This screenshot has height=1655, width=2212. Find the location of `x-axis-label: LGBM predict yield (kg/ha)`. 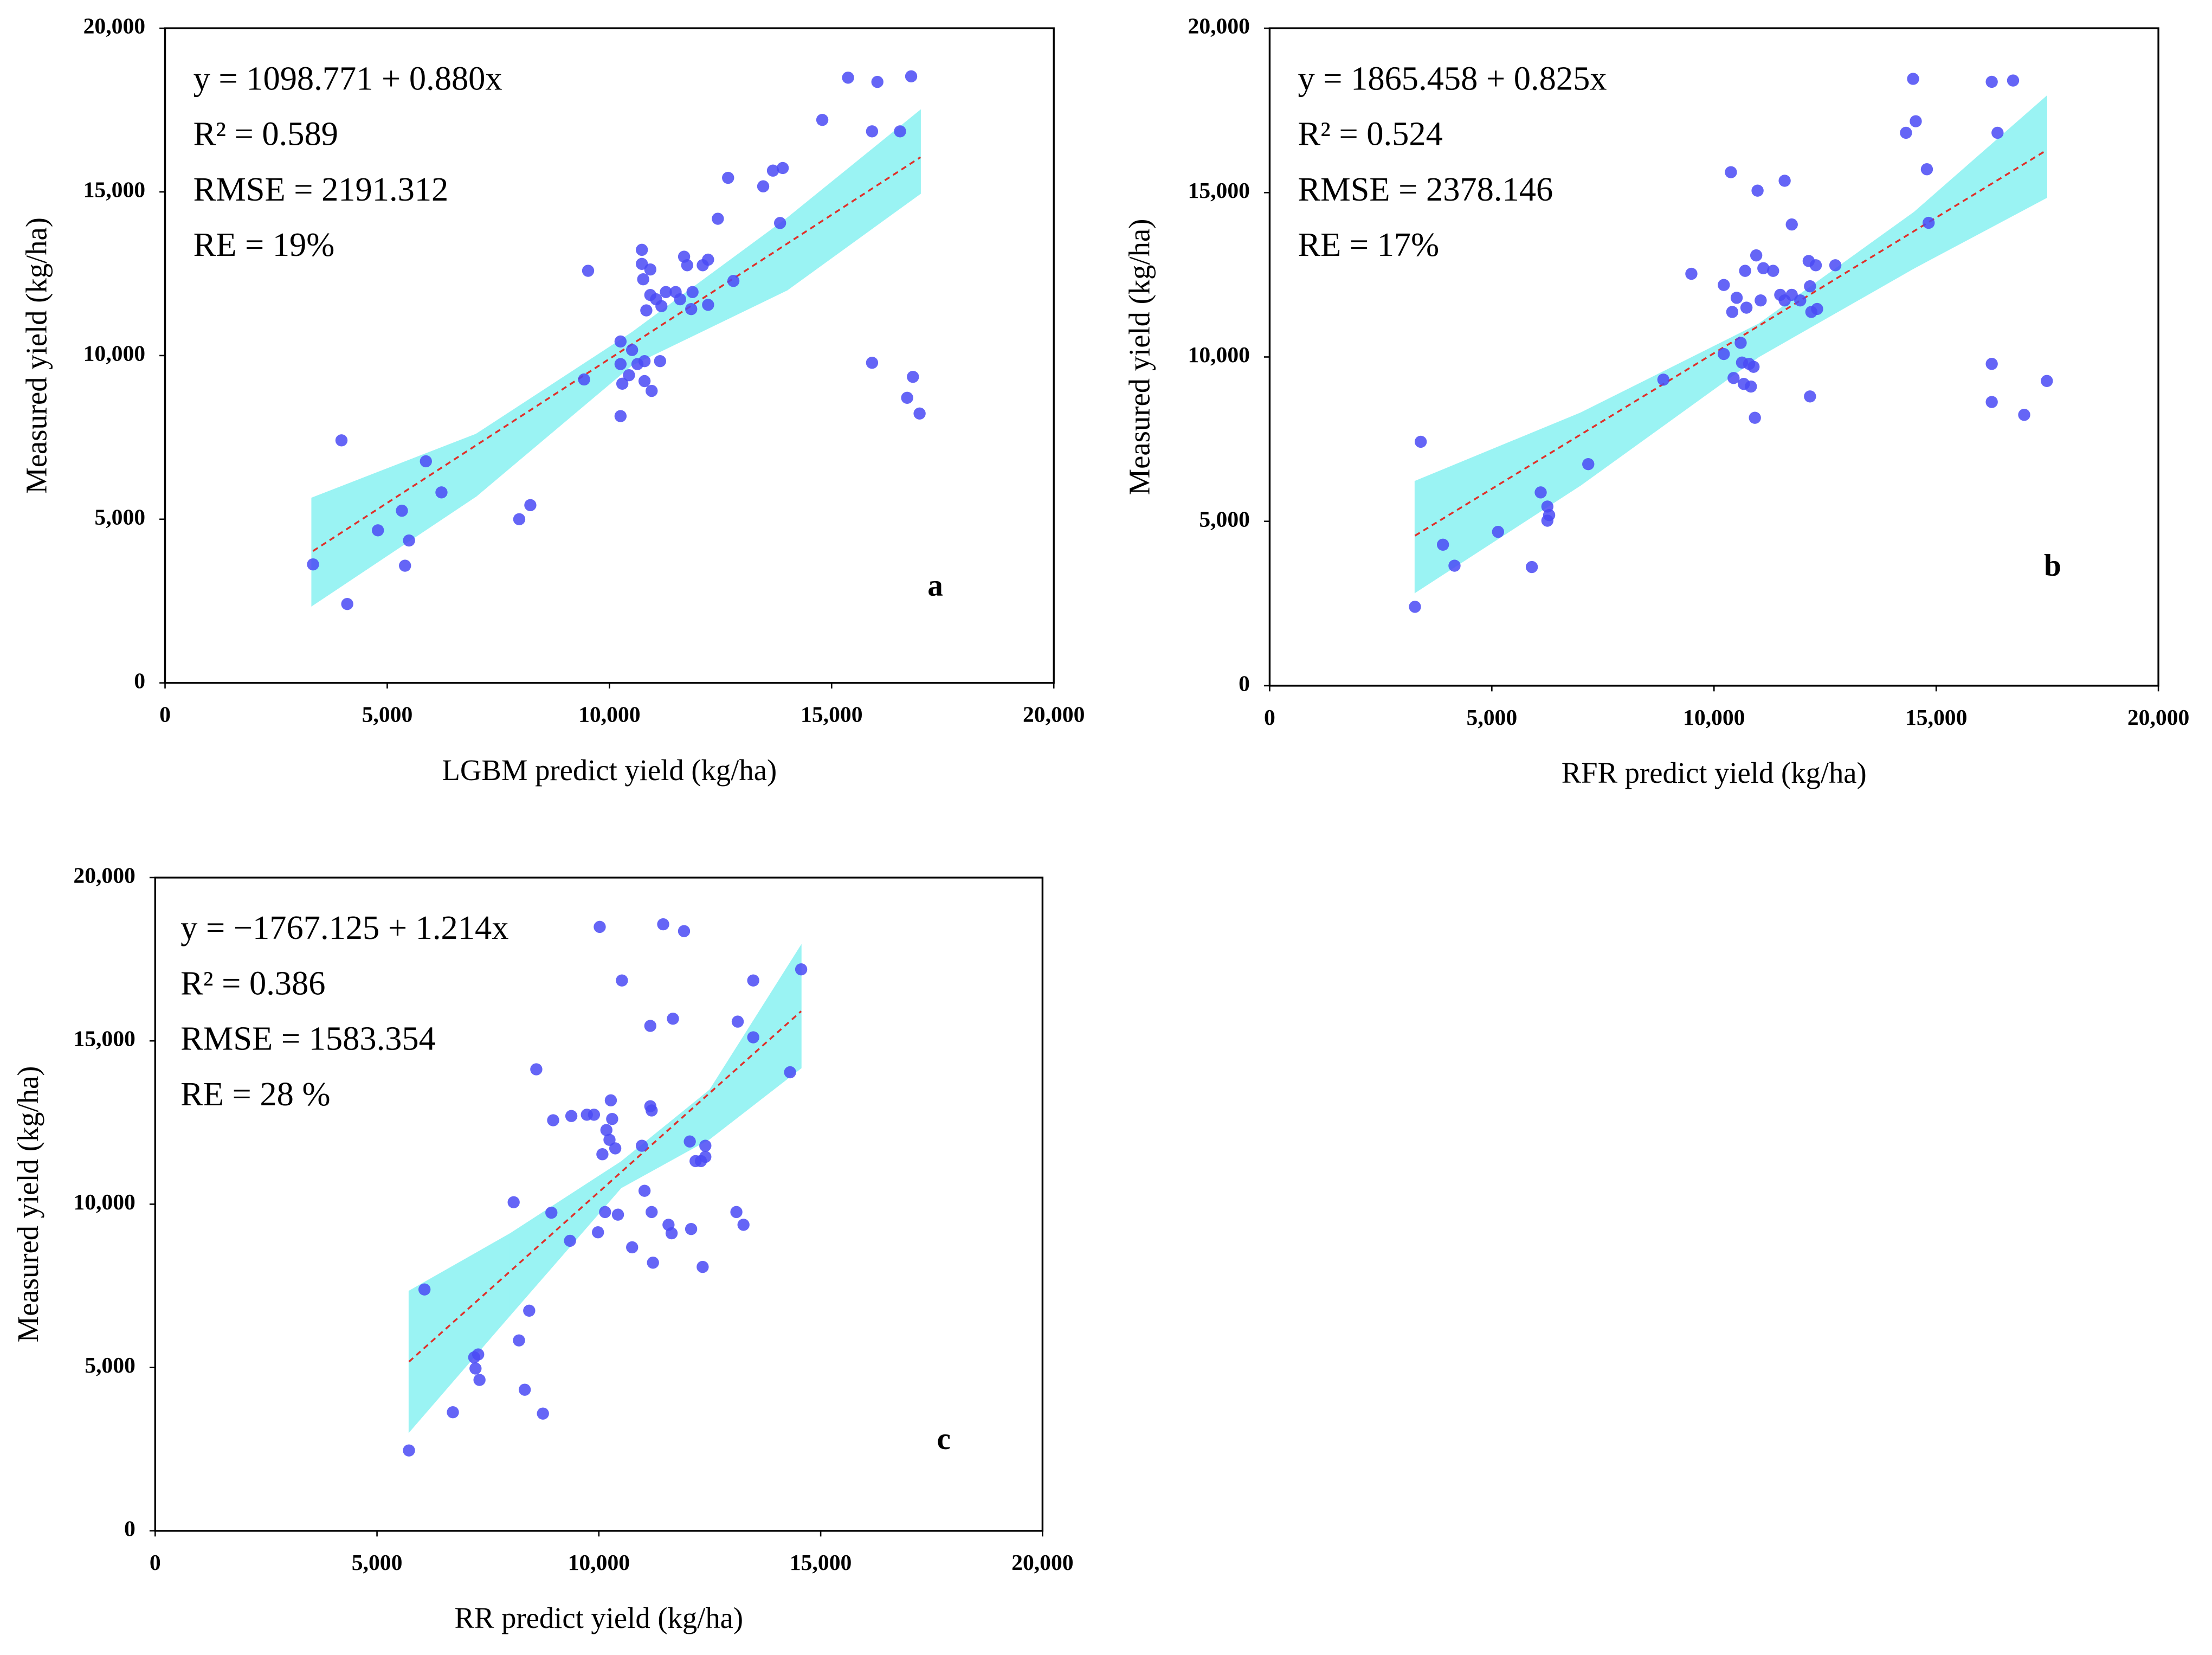

x-axis-label: LGBM predict yield (kg/ha) is located at coordinates (609, 770).